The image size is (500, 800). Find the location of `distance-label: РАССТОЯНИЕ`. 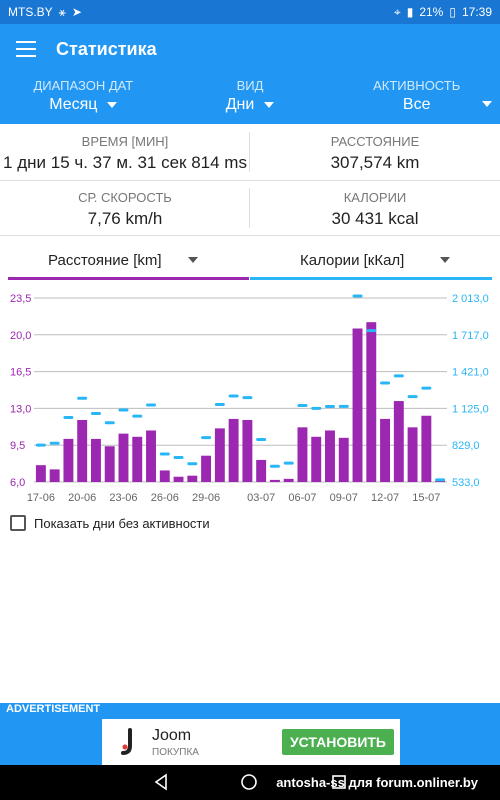

distance-label: РАССТОЯНИЕ is located at coordinates (375, 141).